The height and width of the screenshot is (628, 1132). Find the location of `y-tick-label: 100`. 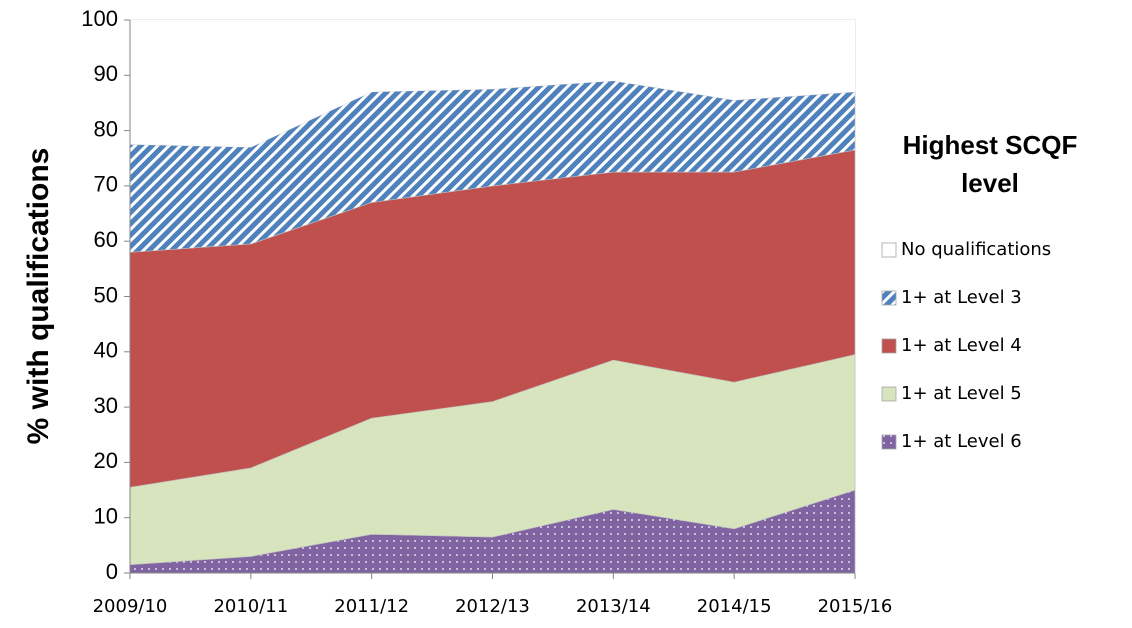

y-tick-label: 100 is located at coordinates (99, 18).